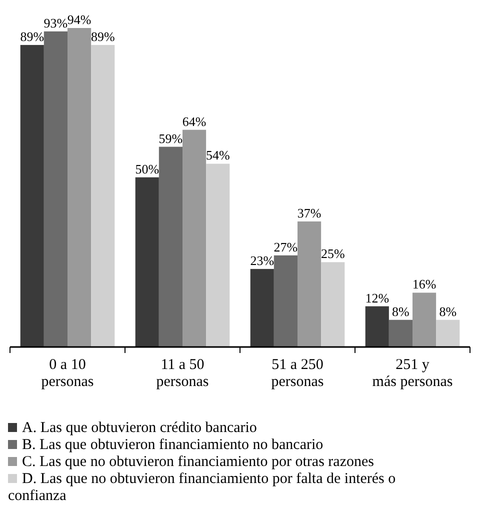  Describe the element at coordinates (147, 168) in the screenshot. I see `data-label: 50%` at that location.